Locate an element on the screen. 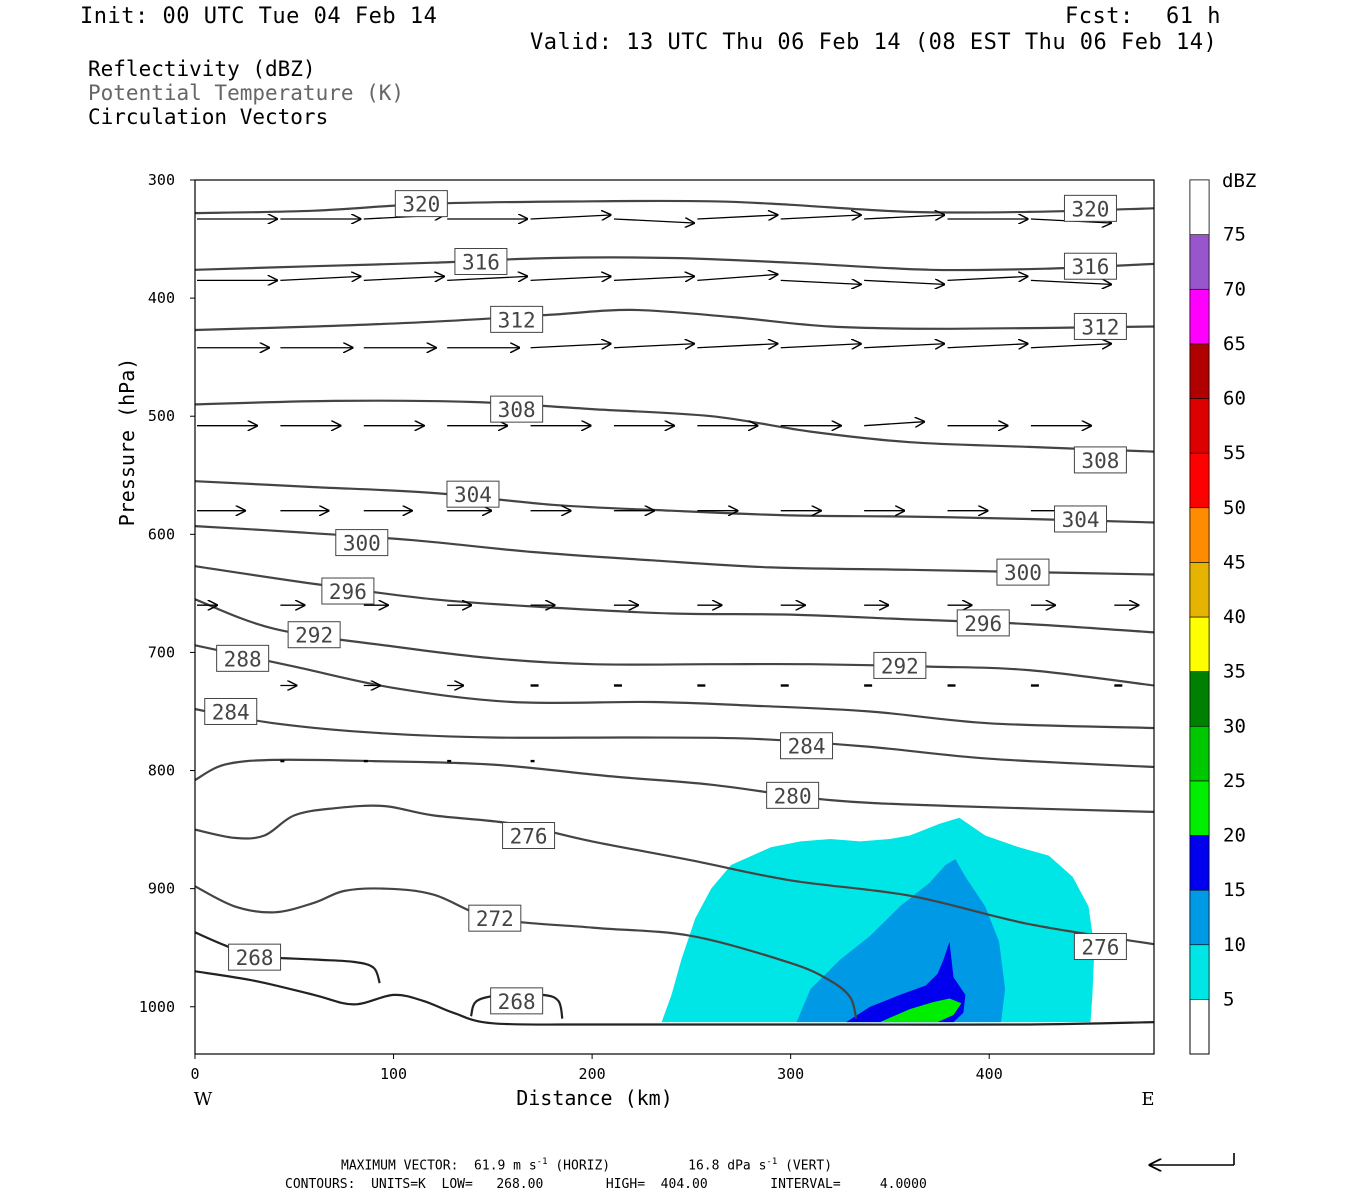  legend-potential-temperature: Potential Temperature (K) is located at coordinates (246, 93).